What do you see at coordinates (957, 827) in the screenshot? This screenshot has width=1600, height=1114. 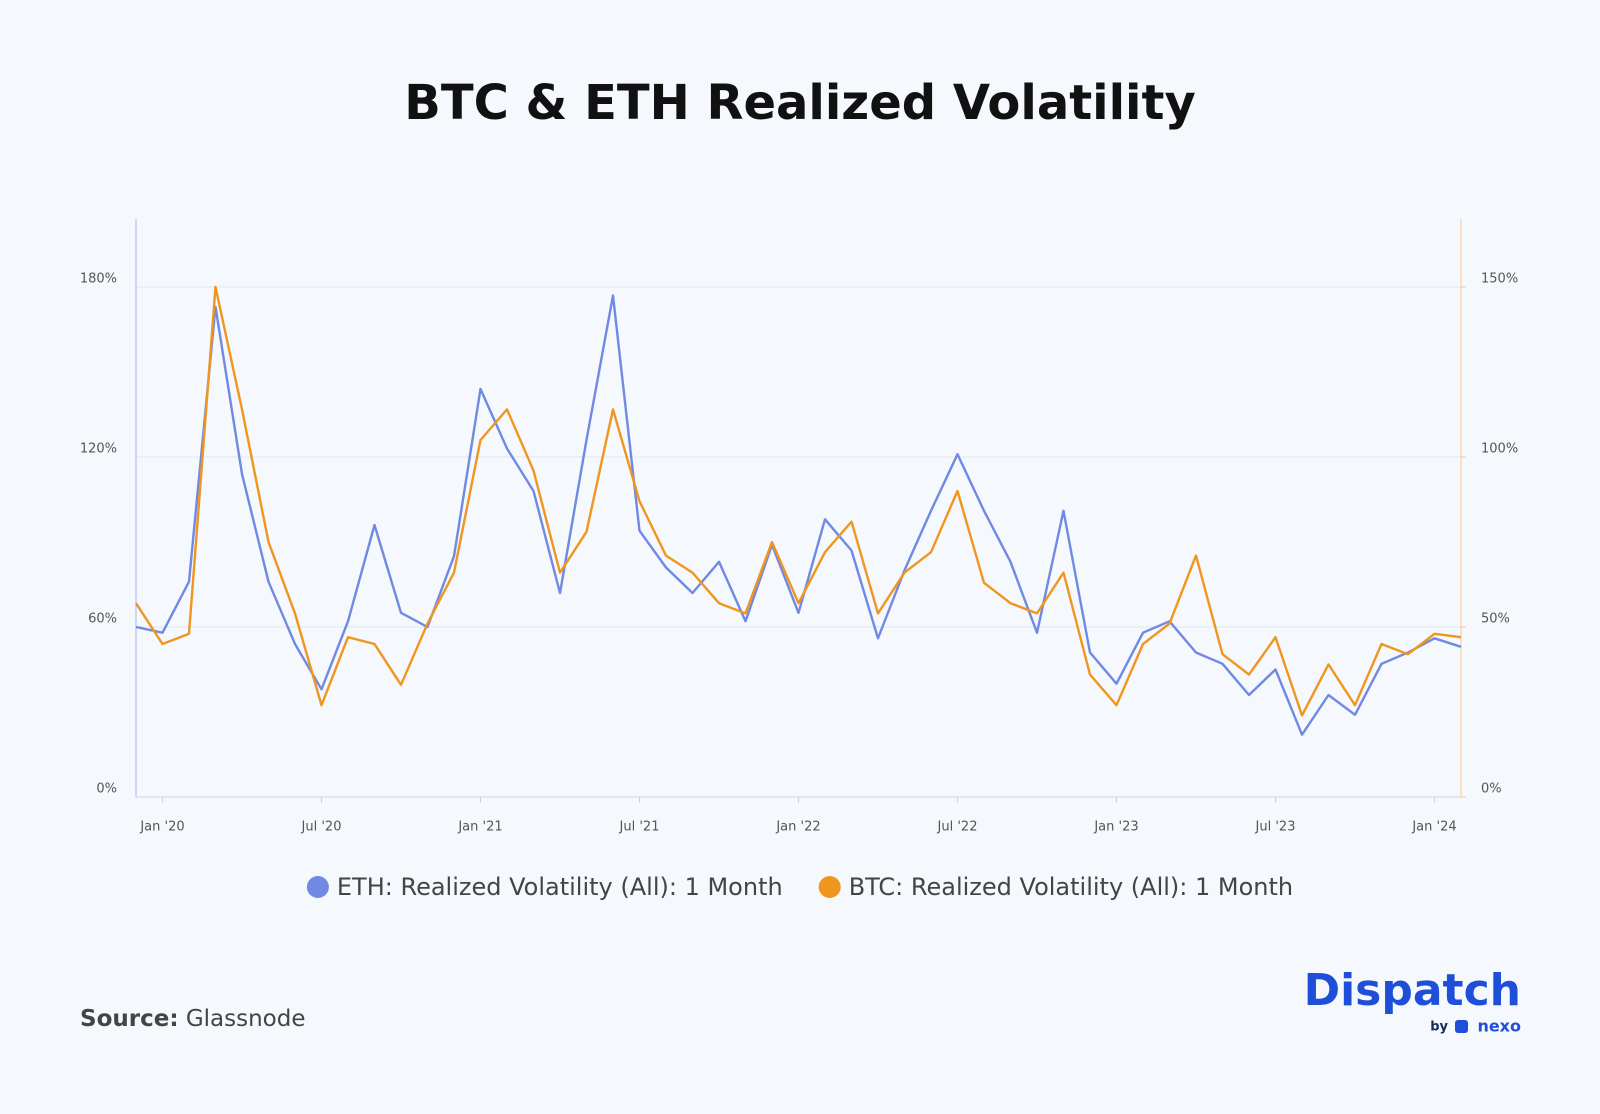 I see `x-tick-label: Jul '22` at bounding box center [957, 827].